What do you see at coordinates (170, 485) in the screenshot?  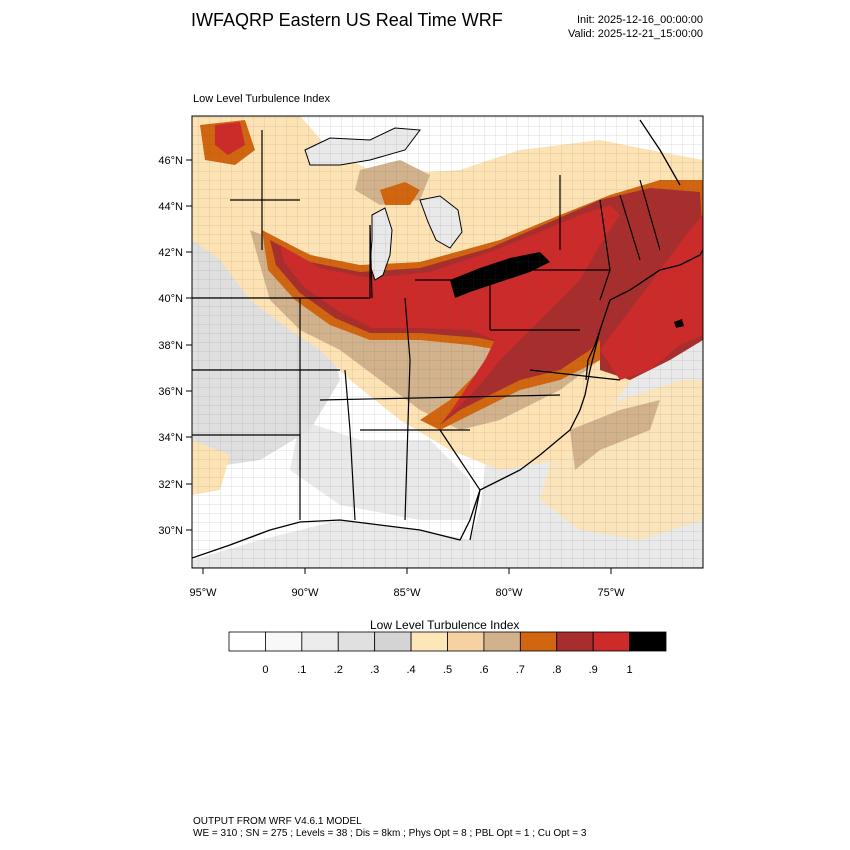 I see `lat-tick-label: 32°N` at bounding box center [170, 485].